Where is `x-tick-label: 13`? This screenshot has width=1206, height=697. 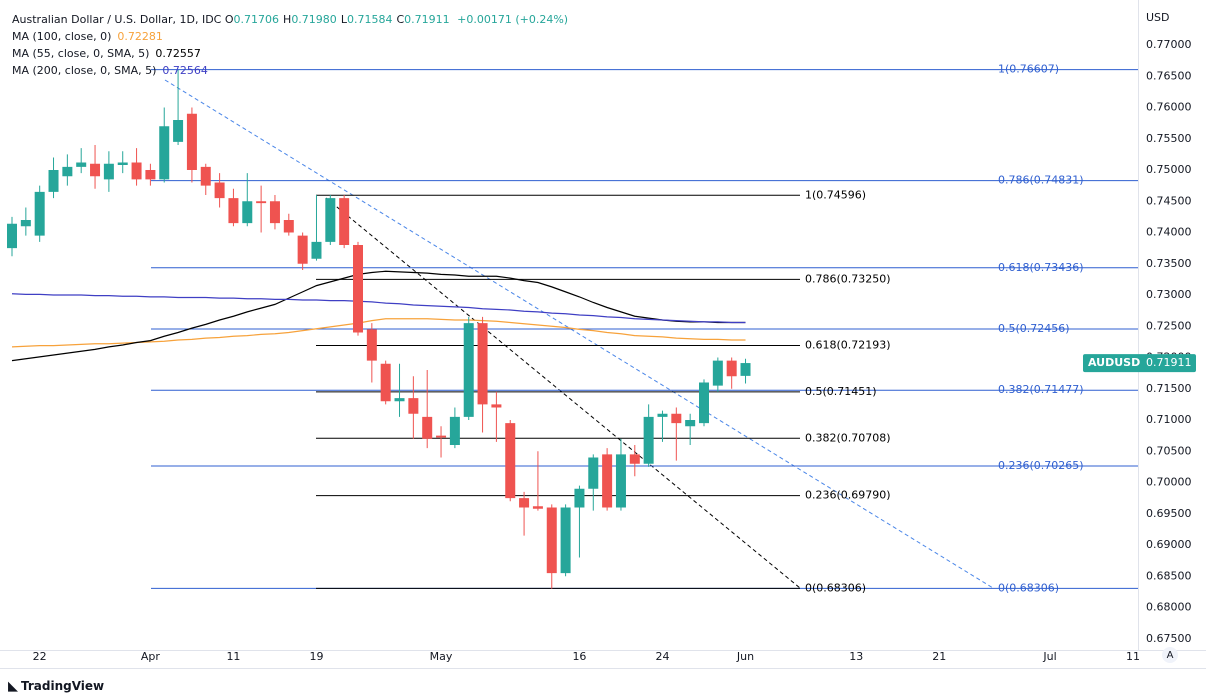 x-tick-label: 13 is located at coordinates (856, 656).